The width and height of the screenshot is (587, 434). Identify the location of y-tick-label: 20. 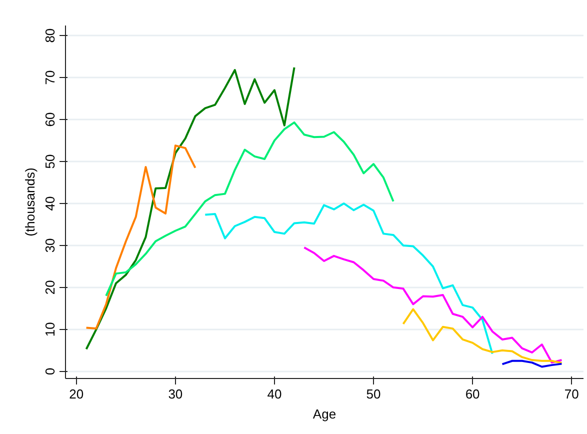
(50, 287).